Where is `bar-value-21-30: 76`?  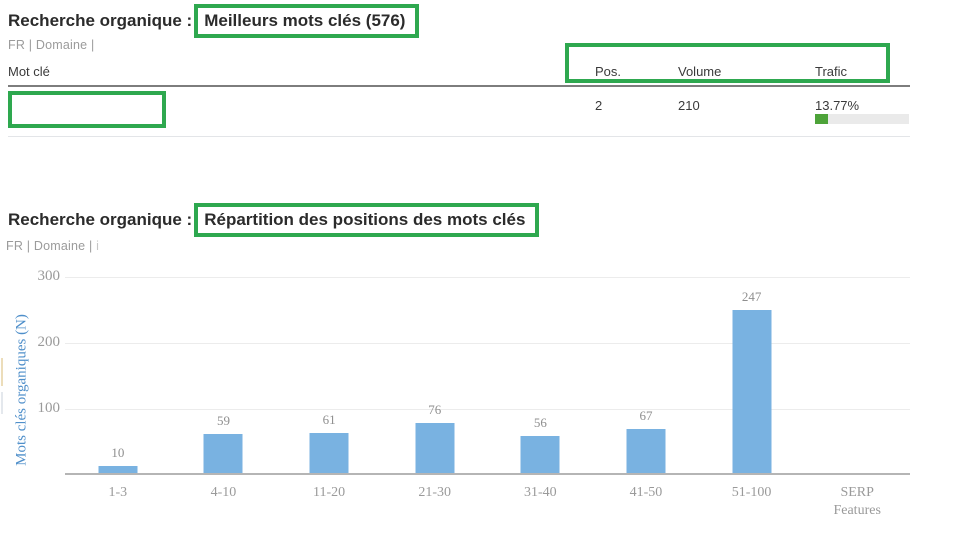
bar-value-21-30: 76 is located at coordinates (435, 409).